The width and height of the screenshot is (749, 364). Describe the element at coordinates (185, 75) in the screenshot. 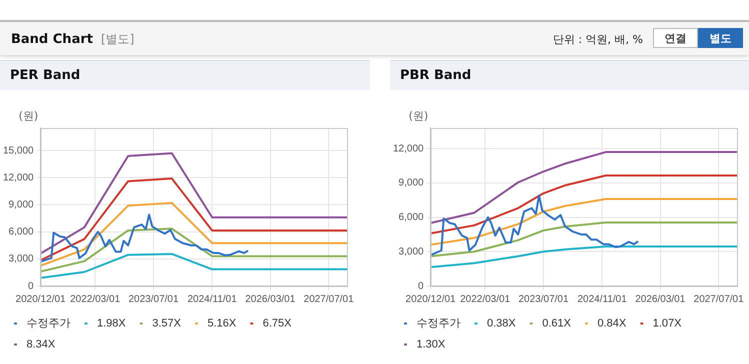

I see `chart-title: PER Band` at that location.